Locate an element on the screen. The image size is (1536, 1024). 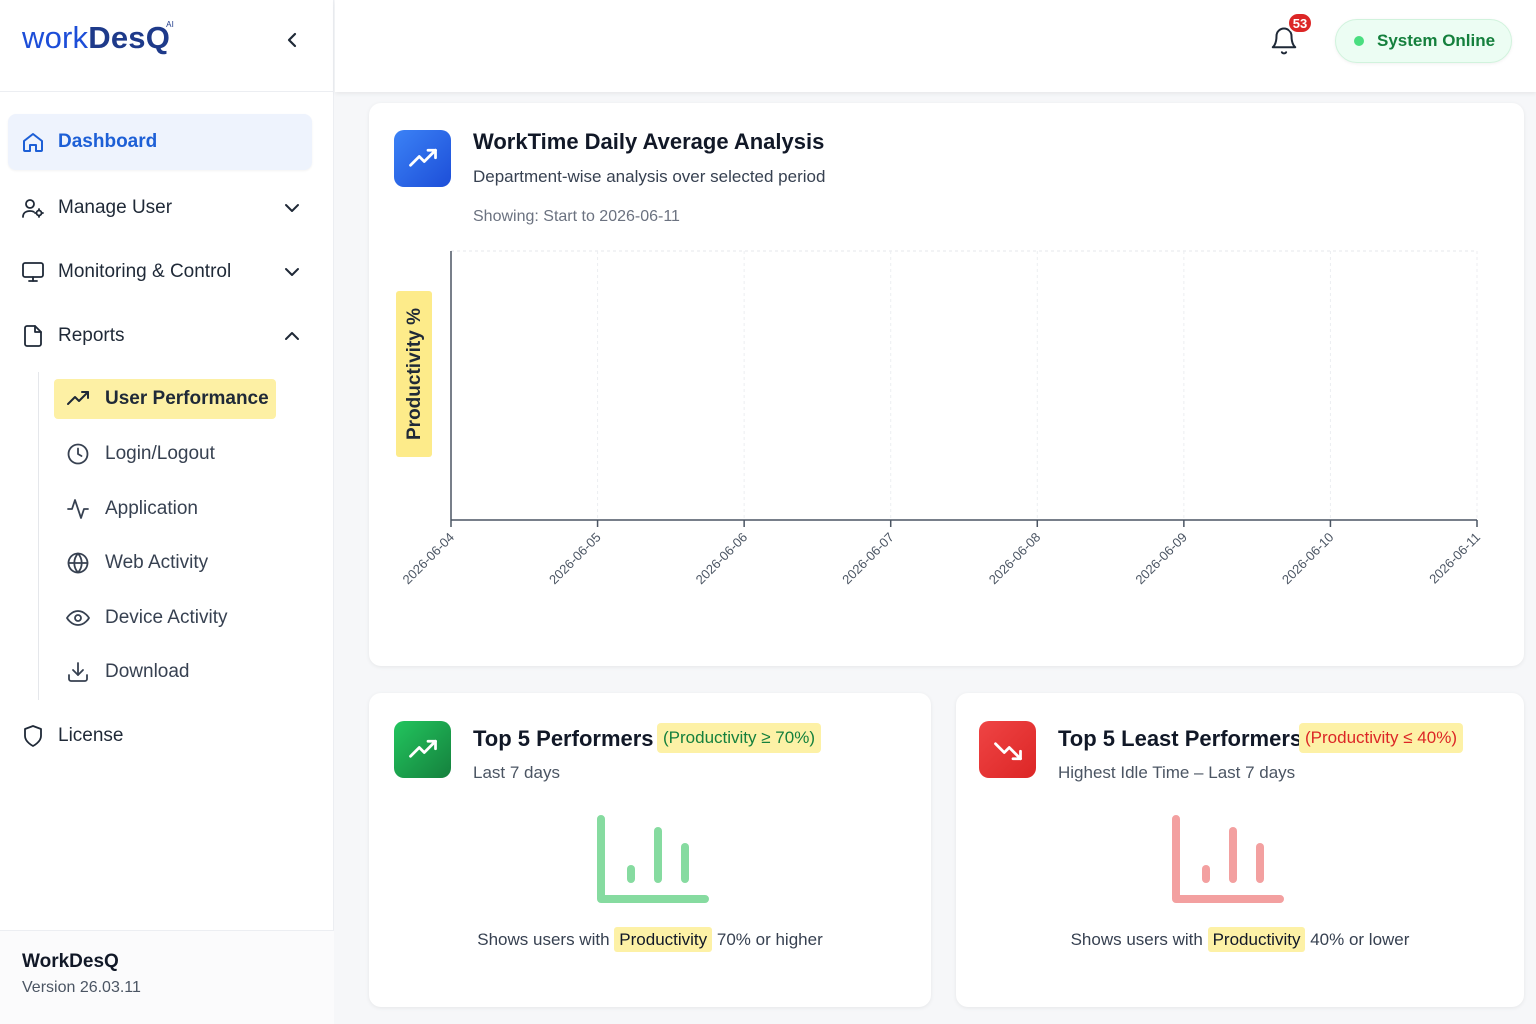
x-tick-label: 2026-06-10 is located at coordinates (1308, 559).